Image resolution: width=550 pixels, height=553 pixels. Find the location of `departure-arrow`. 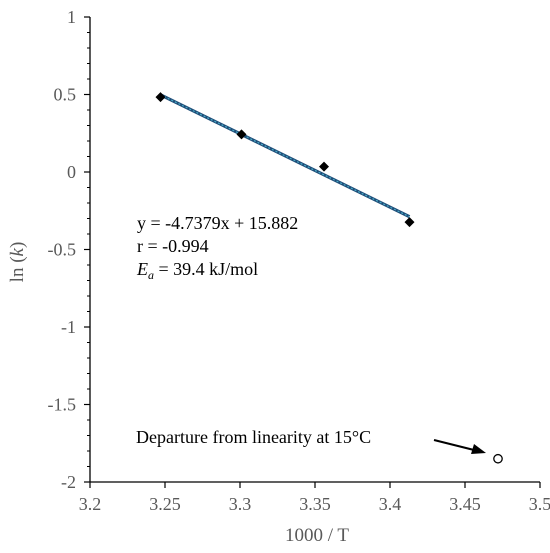

departure-arrow is located at coordinates (459, 446).